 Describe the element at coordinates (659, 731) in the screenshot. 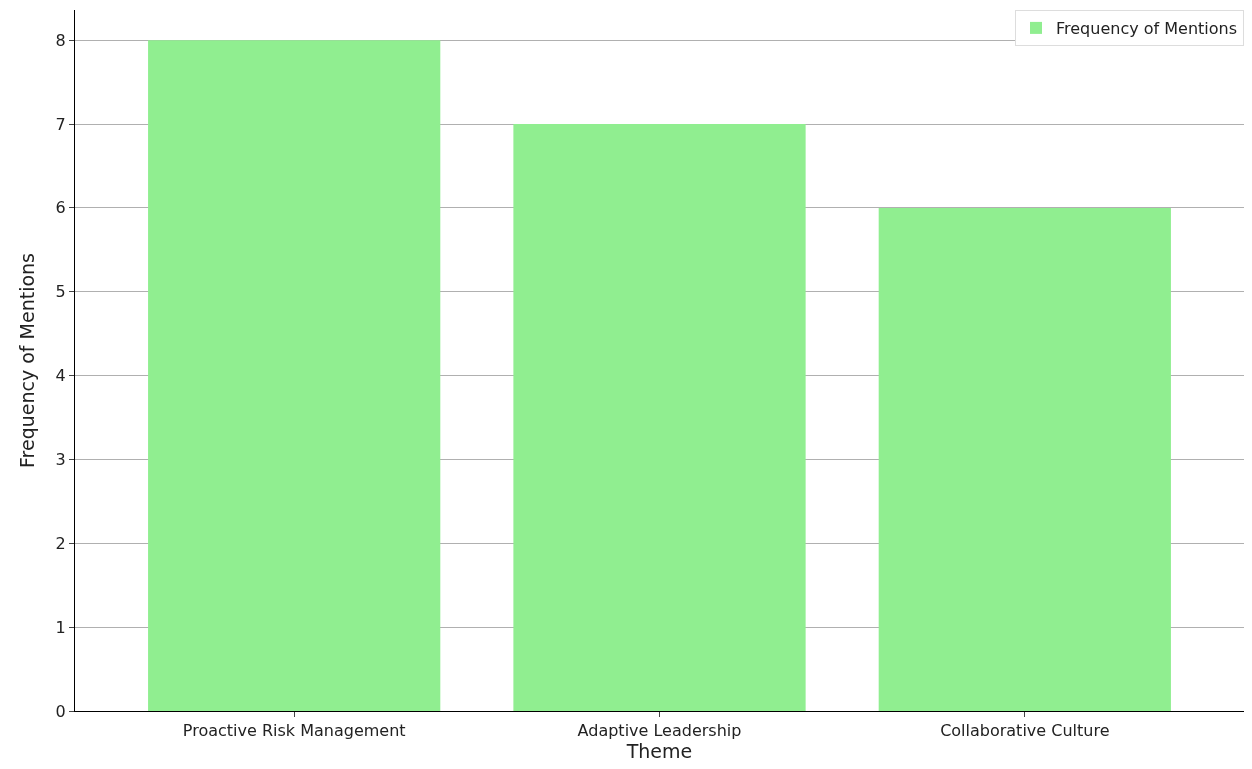

I see `x-tick-label: Adaptive Leadership` at that location.